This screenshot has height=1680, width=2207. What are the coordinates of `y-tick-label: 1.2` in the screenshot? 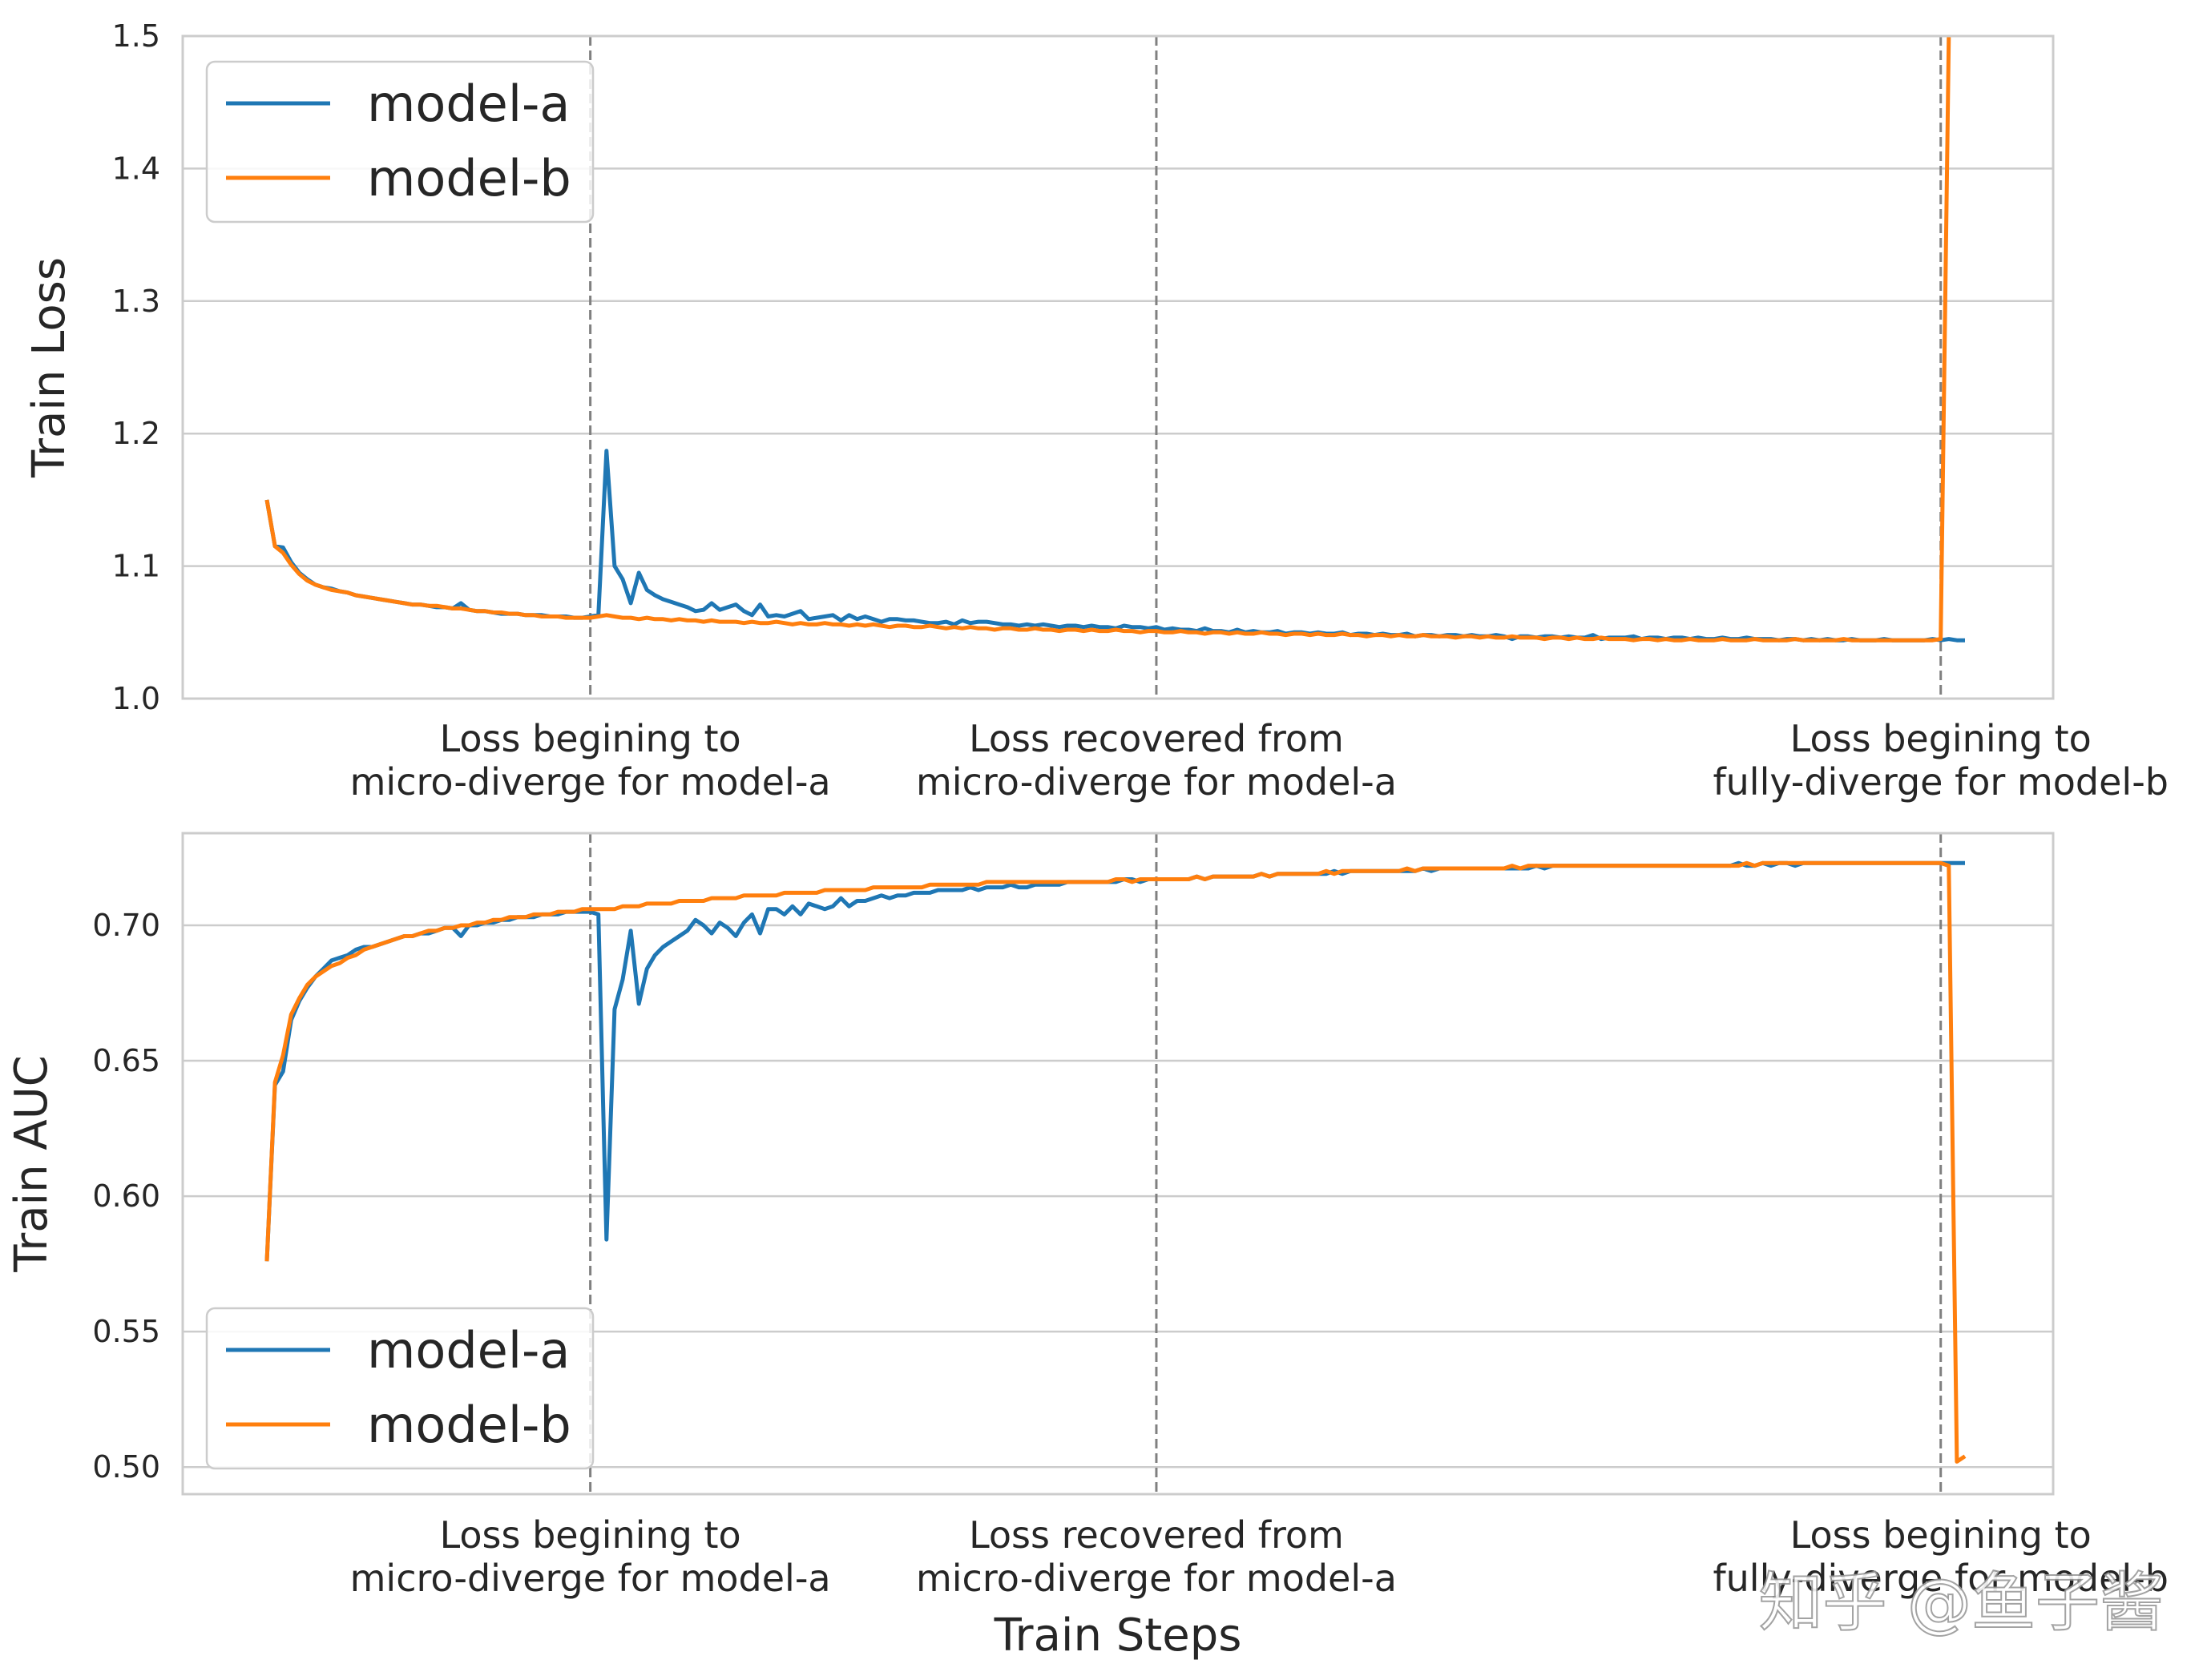 It's located at (136, 434).